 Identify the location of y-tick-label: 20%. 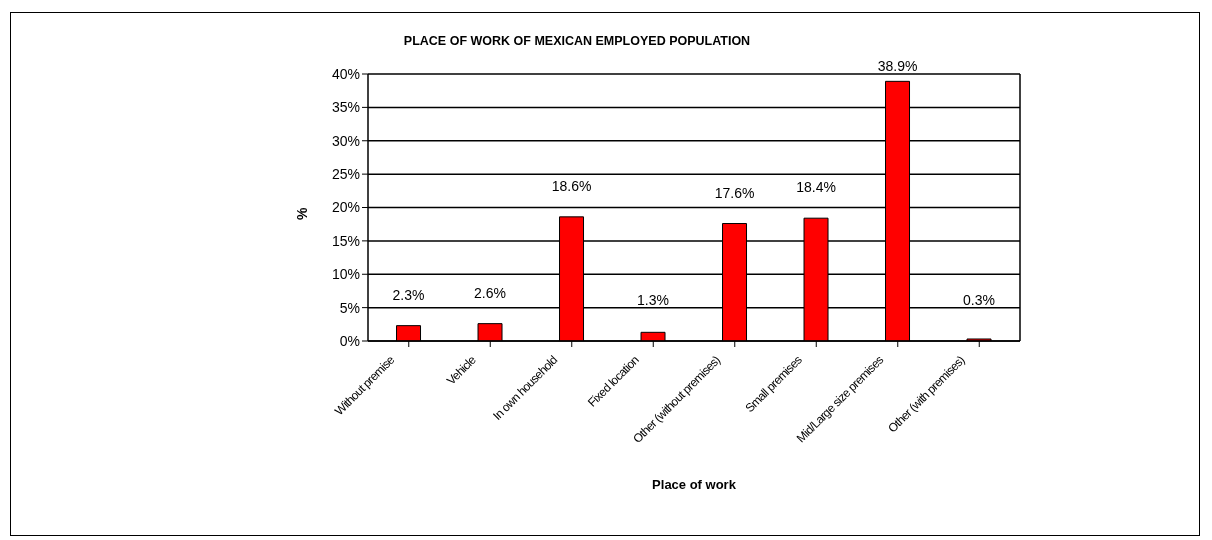
(345, 207).